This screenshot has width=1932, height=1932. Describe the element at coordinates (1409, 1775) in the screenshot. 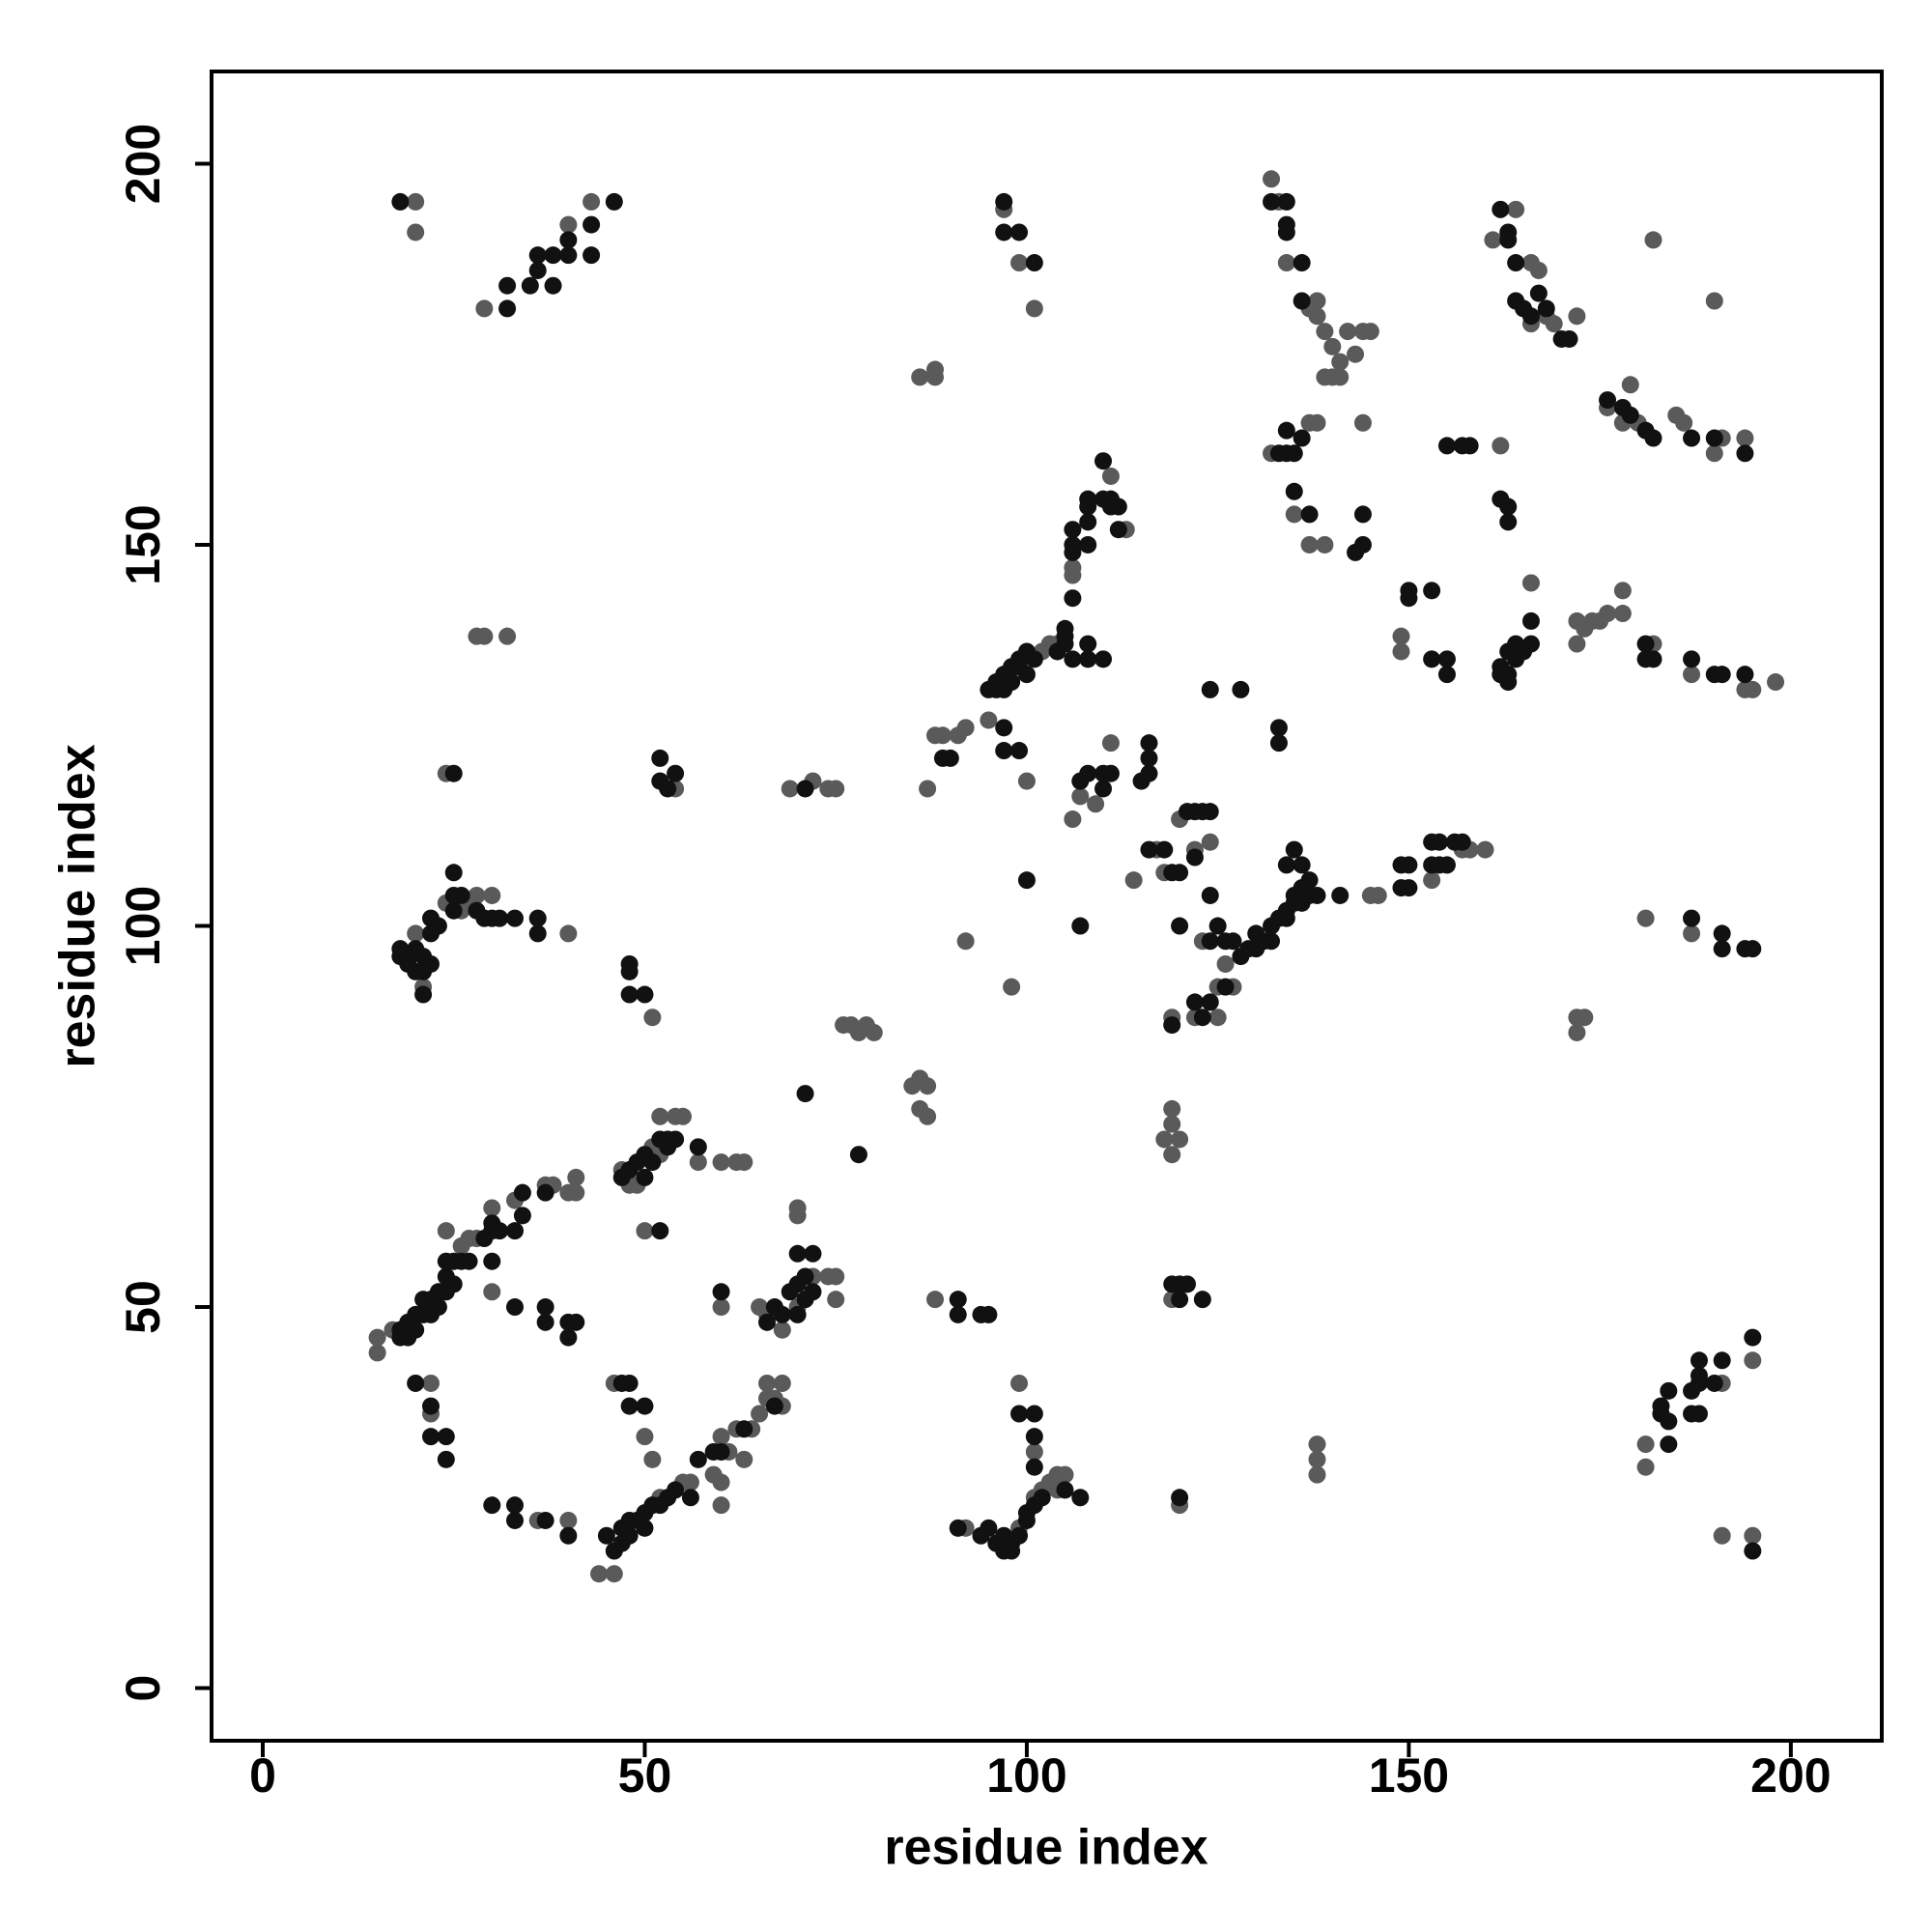

I see `x-tick-label: 150` at that location.